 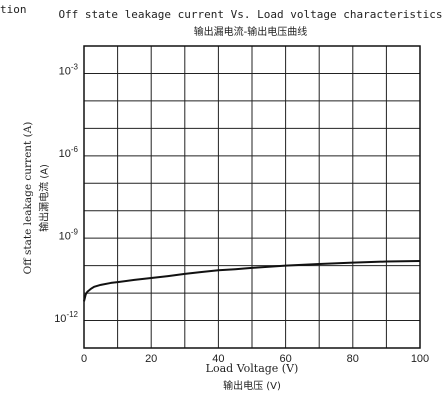 I want to click on y-axis-label: Off state leakage current (A), so click(x=28, y=198).